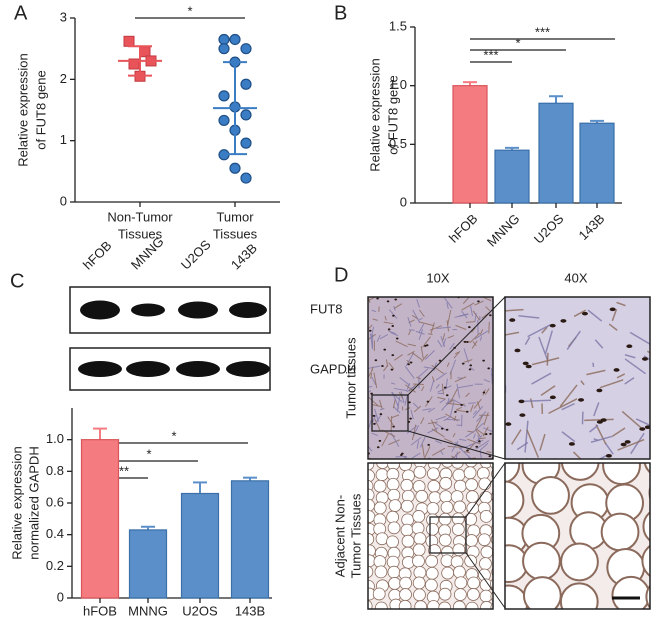  I want to click on column-label: 10X, so click(437, 277).